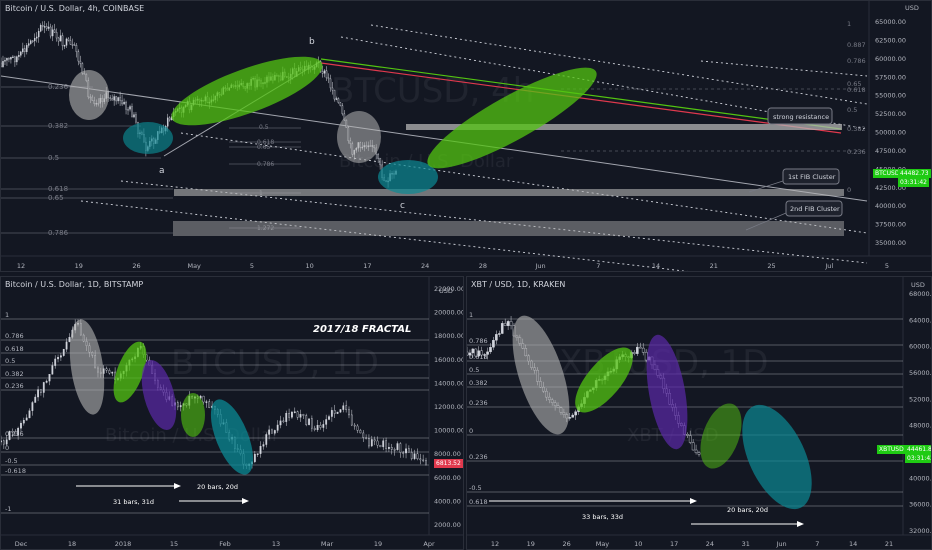 This screenshot has width=932, height=550. I want to click on kraken-chart-title: XBT / USD, 1D, KRAKEN, so click(518, 284).